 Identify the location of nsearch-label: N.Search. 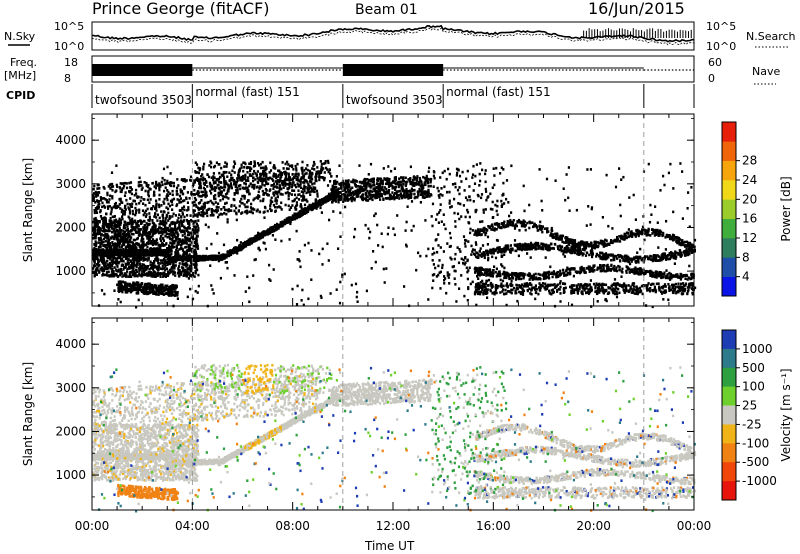
(771, 36).